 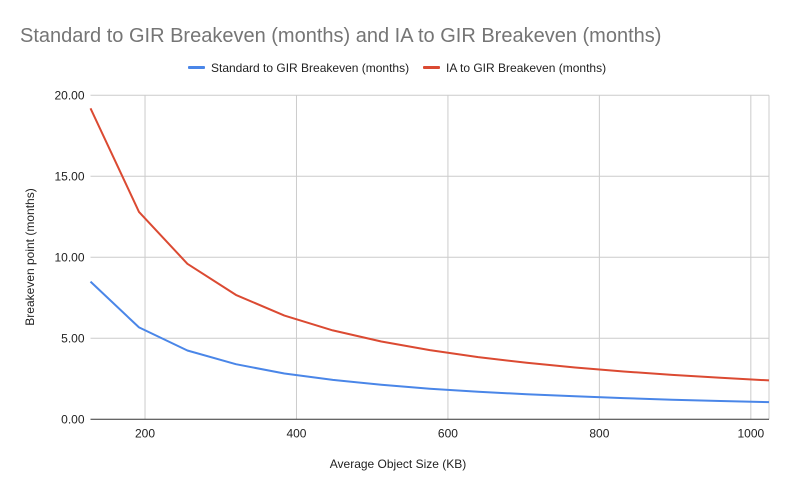 I want to click on y-tick-label: 15.00, so click(x=69, y=176).